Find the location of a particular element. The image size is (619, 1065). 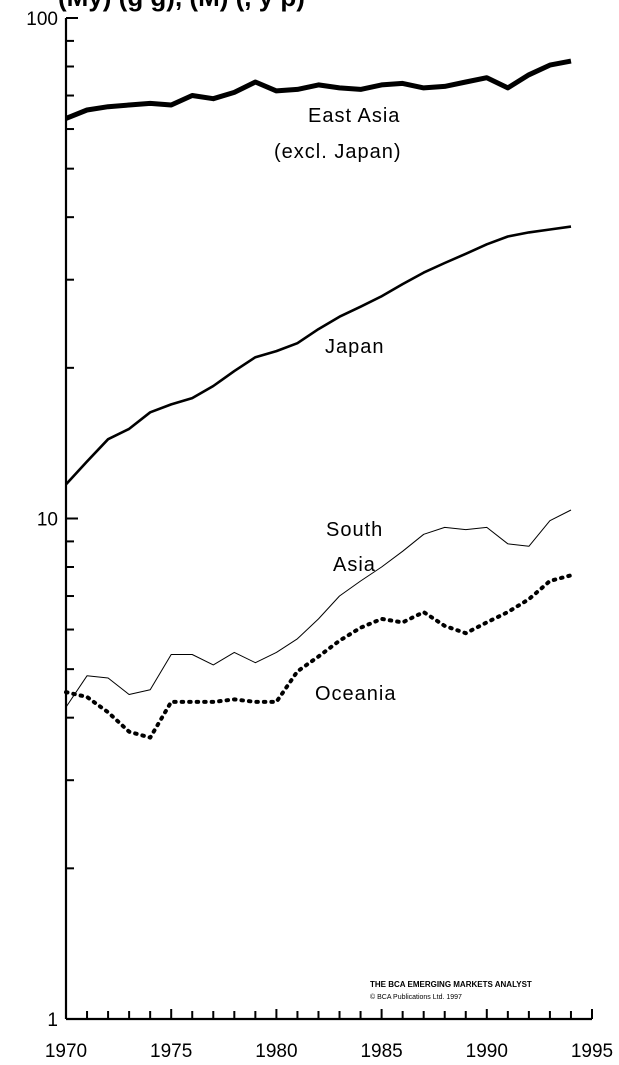

y-tick-label: 100 is located at coordinates (42, 19).